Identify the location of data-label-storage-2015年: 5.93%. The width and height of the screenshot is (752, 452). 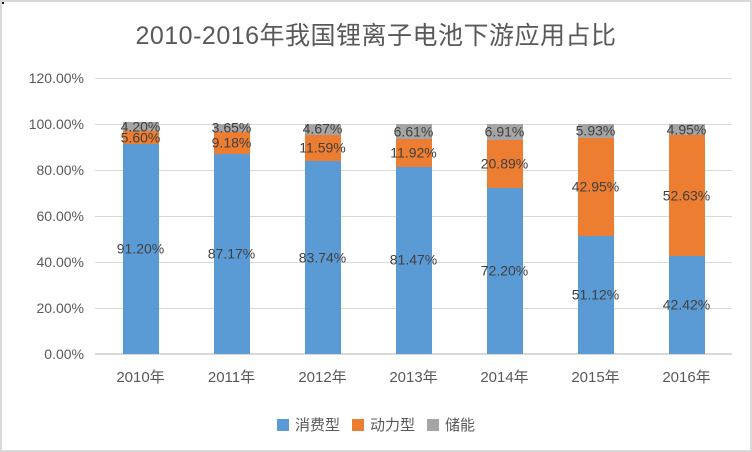
(595, 130).